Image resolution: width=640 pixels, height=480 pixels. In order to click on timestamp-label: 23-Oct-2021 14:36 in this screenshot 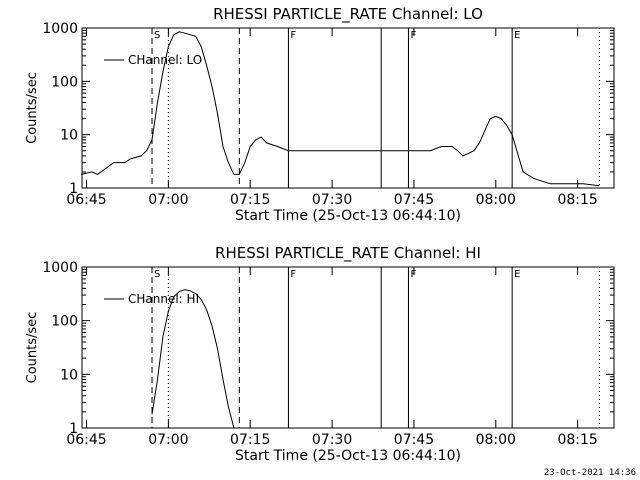, I will do `click(589, 473)`.